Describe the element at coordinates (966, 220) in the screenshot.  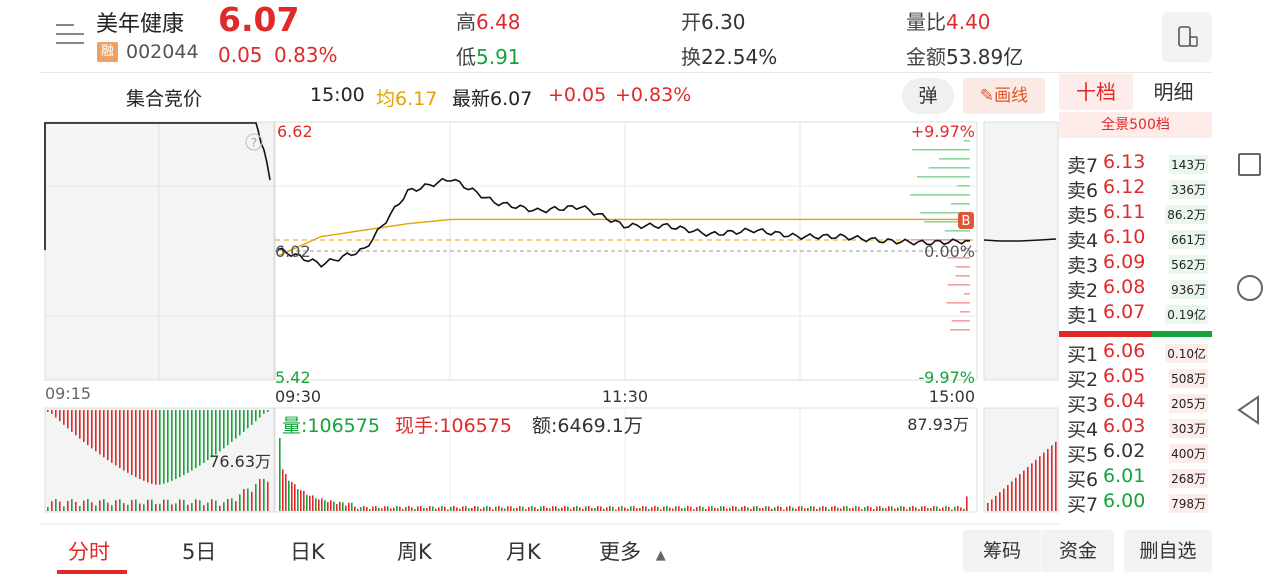
I see `buy-marker` at that location.